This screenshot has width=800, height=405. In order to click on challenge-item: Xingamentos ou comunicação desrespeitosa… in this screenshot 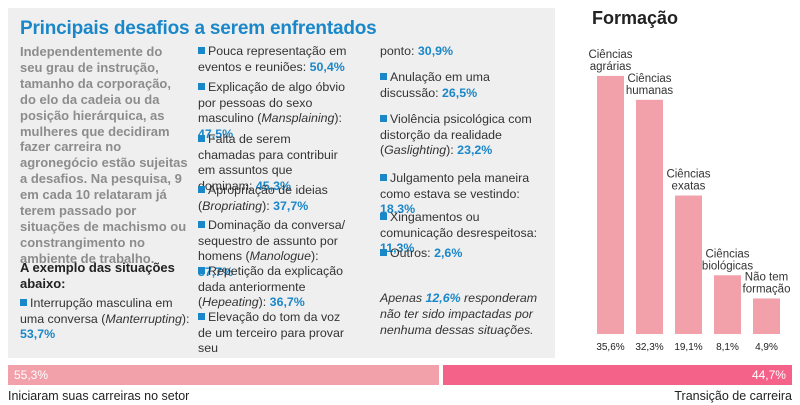, I will do `click(459, 233)`.